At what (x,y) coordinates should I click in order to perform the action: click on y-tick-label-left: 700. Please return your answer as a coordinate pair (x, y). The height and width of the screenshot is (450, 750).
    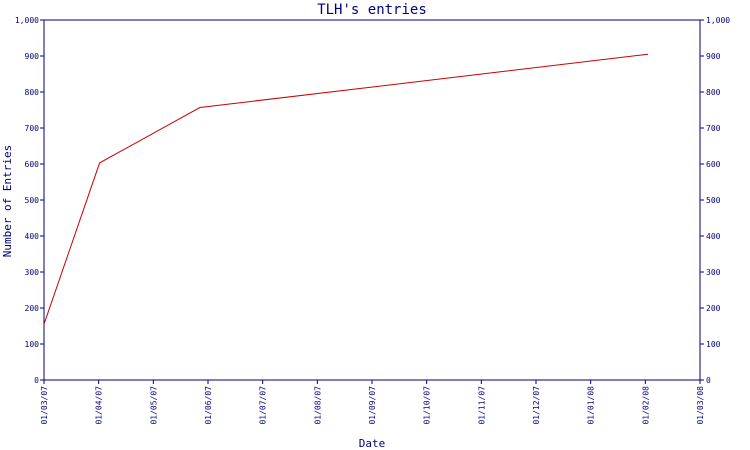
    Looking at the image, I should click on (32, 128).